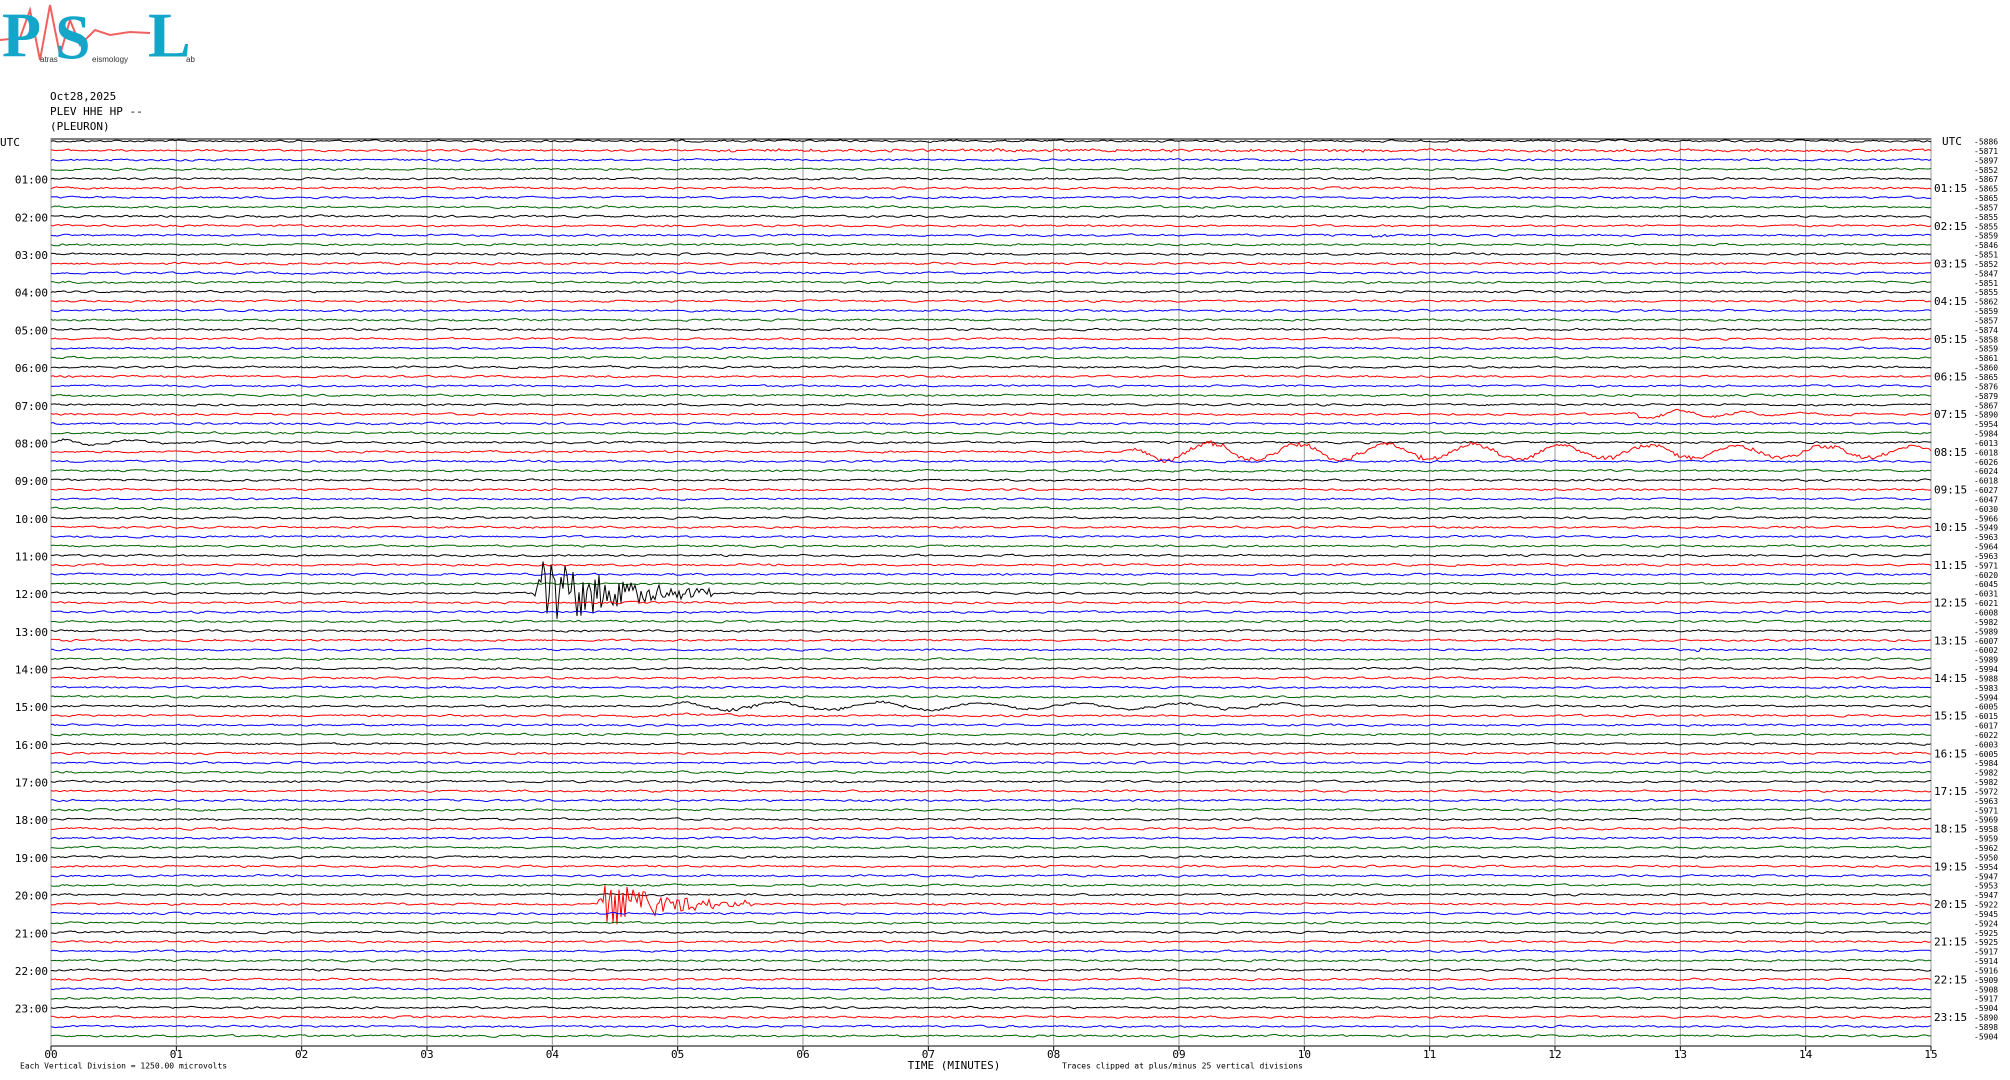  I want to click on trace-offset: -6008, so click(1986, 613).